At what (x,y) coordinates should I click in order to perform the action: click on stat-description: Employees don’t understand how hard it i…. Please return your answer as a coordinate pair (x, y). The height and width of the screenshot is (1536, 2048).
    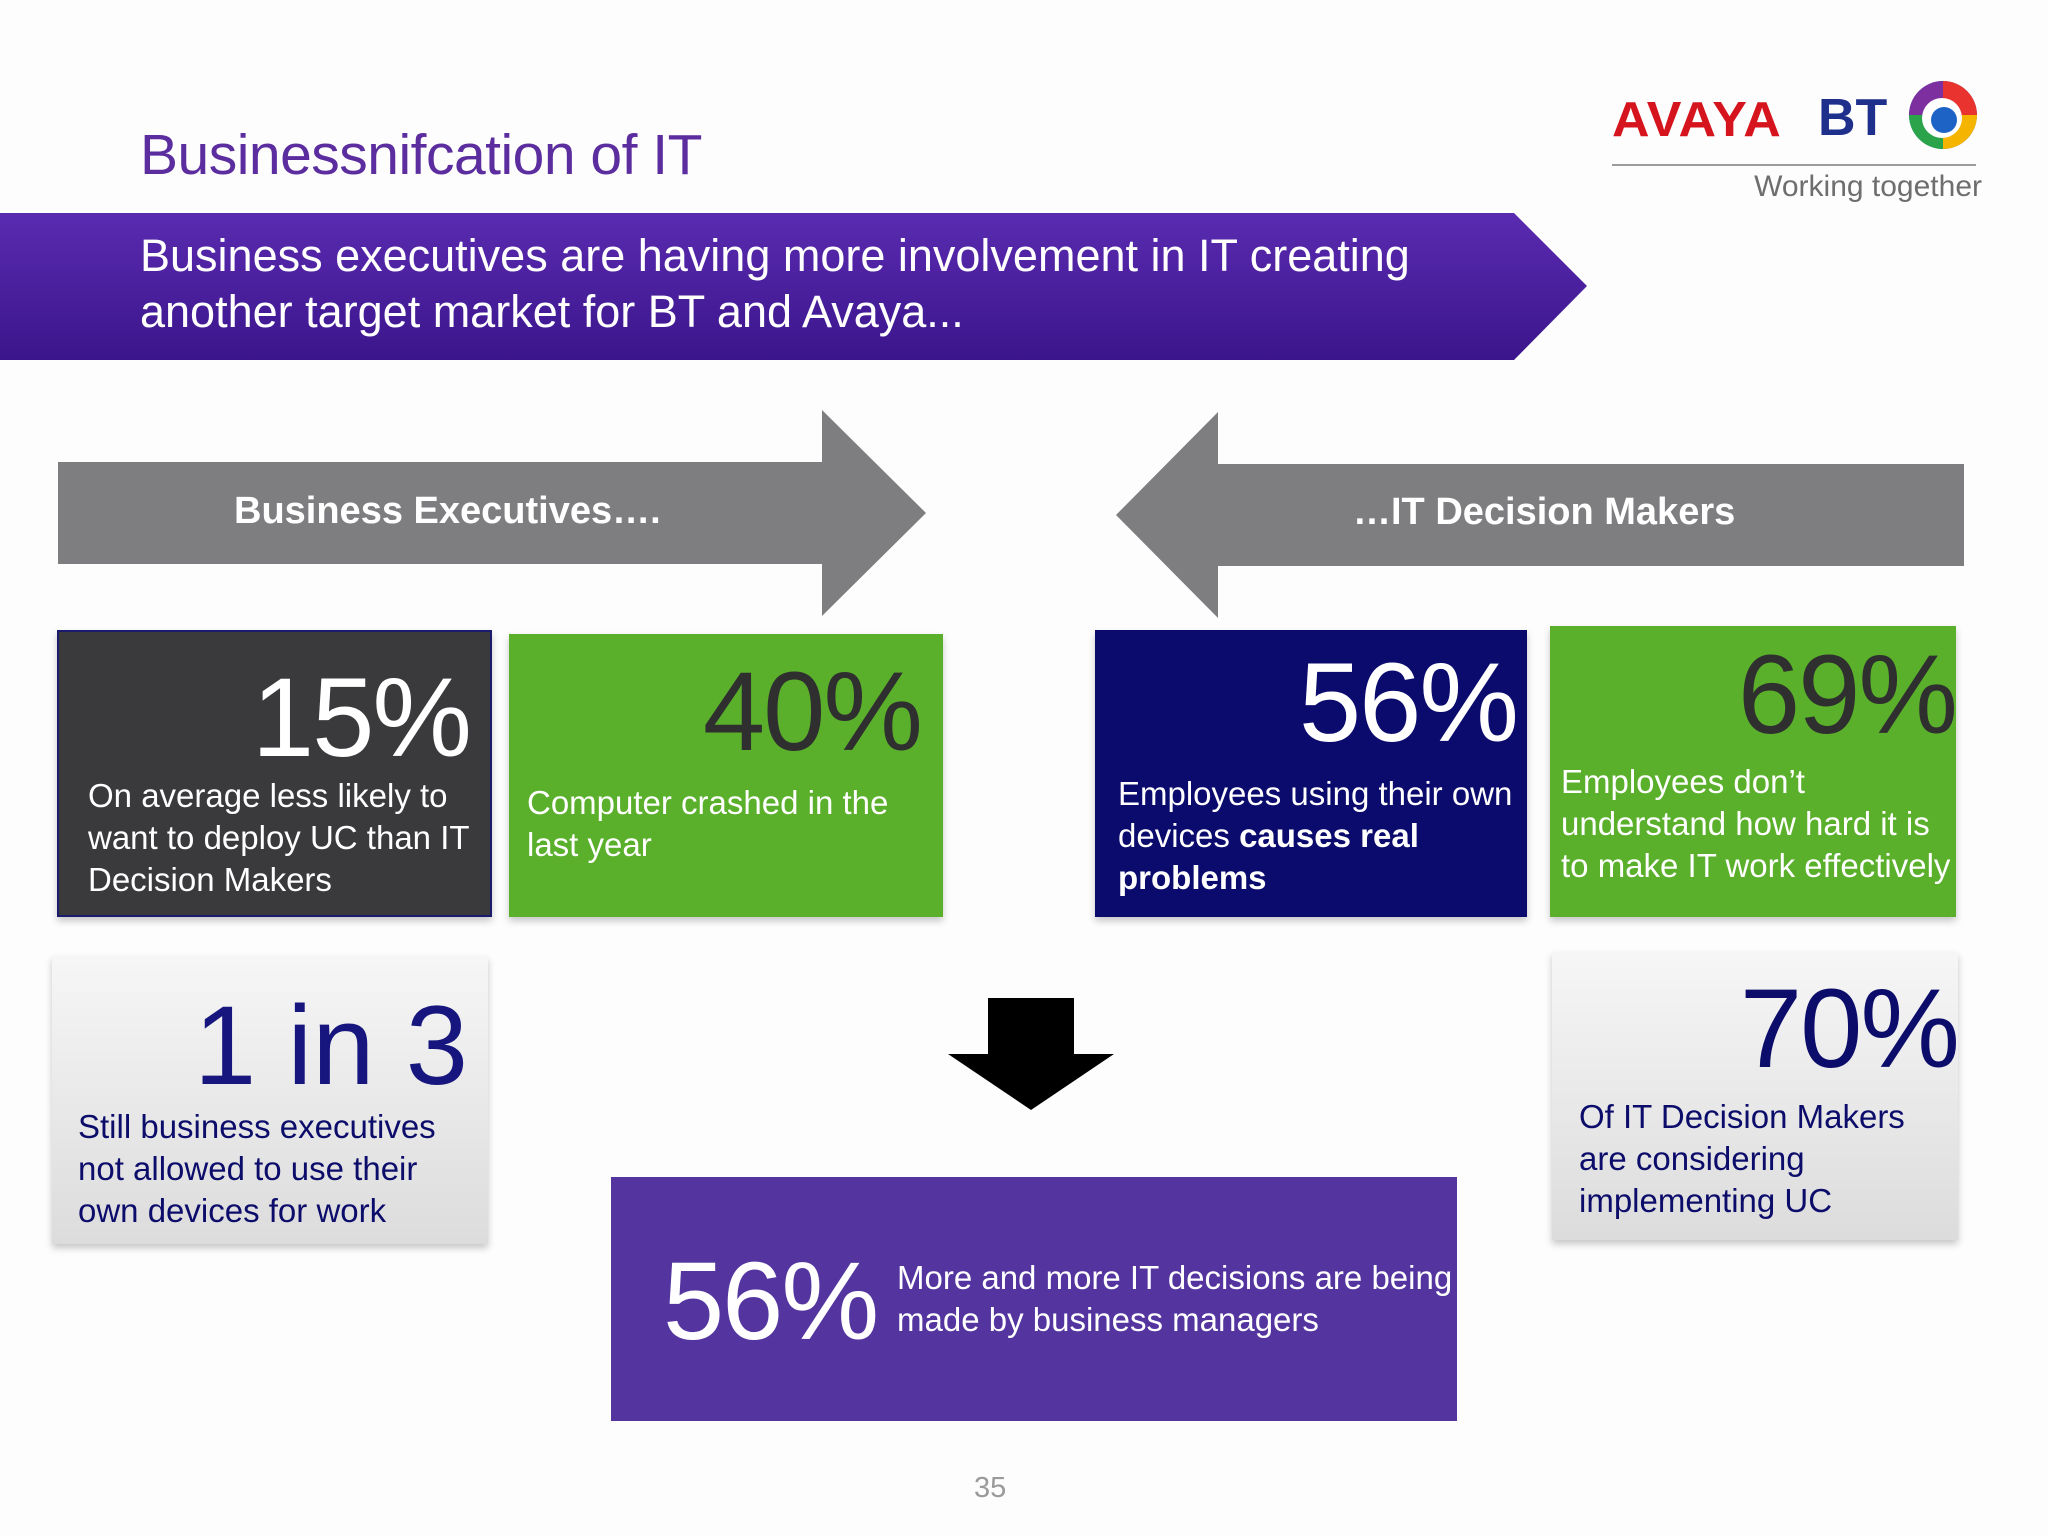
    Looking at the image, I should click on (1771, 824).